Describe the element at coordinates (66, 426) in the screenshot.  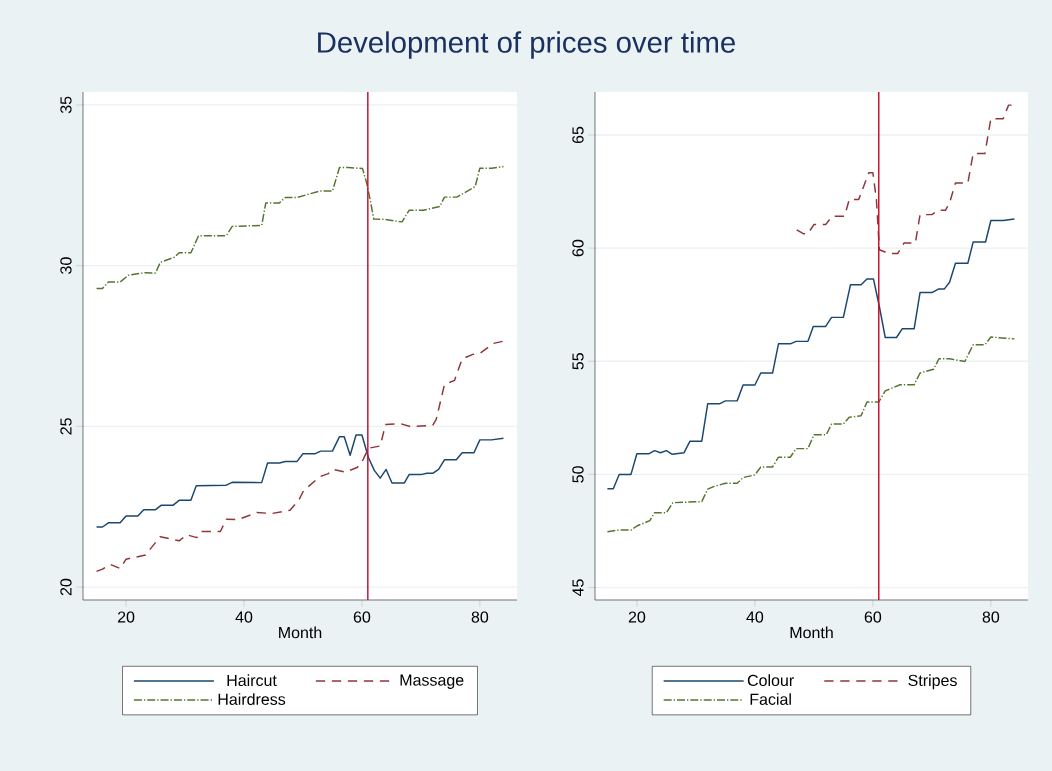
I see `y-tick-label: 25` at that location.